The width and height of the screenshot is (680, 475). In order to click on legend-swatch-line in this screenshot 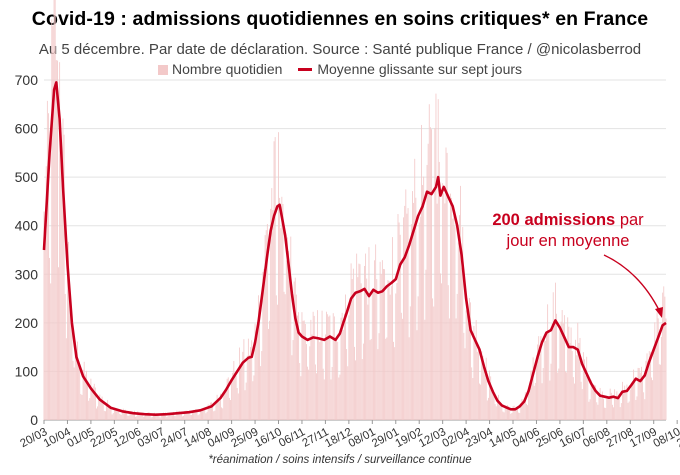, I will do `click(305, 69)`.